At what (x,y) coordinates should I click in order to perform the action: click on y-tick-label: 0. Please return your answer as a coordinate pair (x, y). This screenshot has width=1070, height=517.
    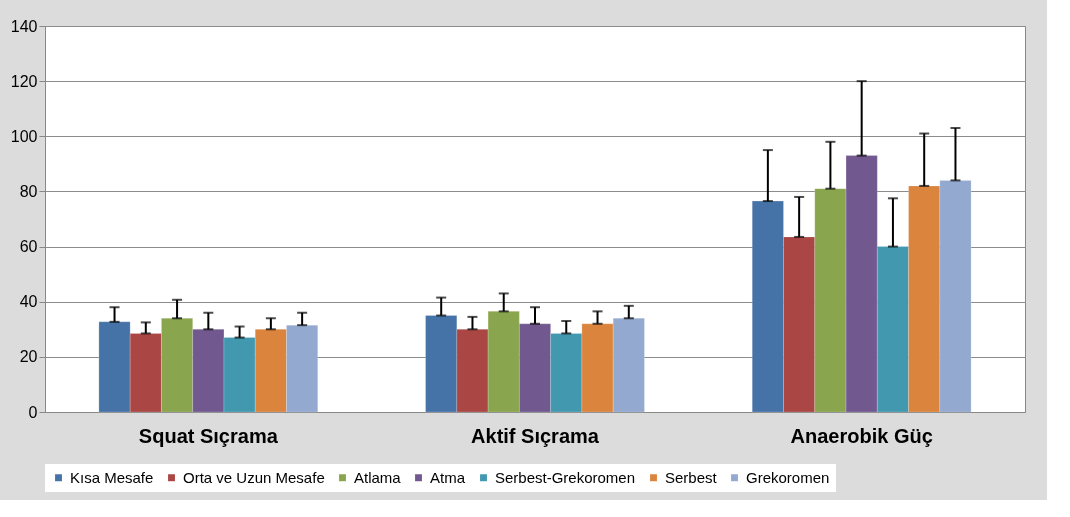
    Looking at the image, I should click on (33, 412).